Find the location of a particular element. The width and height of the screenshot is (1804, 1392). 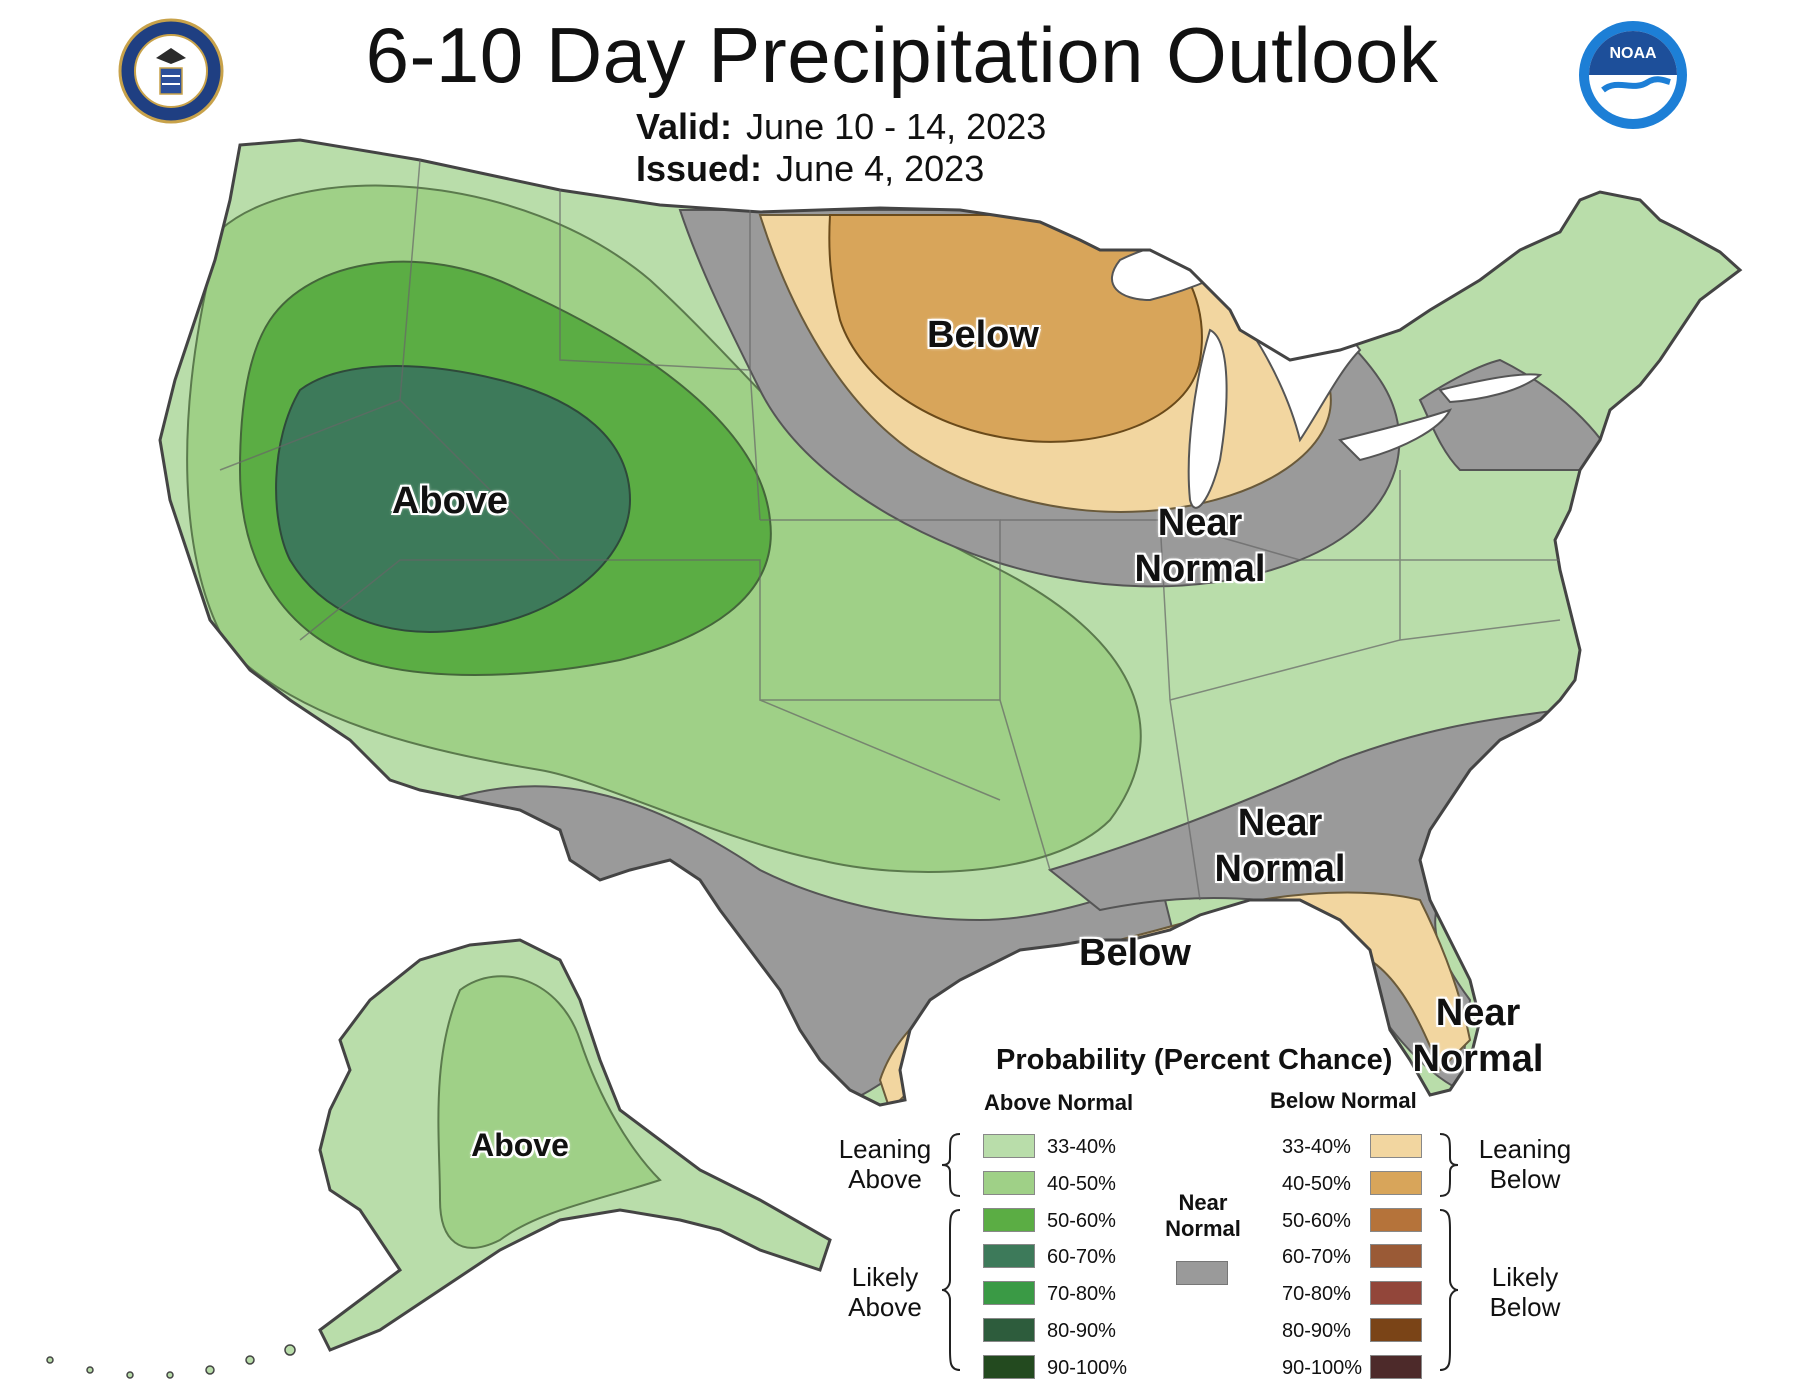

issued-label: Issued: is located at coordinates (699, 168).